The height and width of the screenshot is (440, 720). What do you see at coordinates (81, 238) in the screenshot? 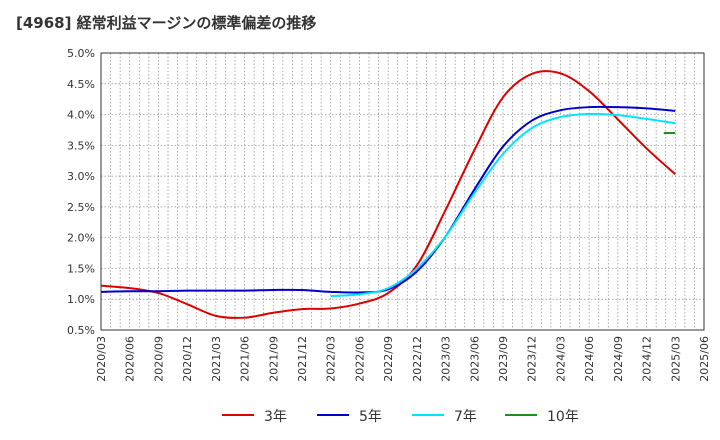
I see `y-tick-label: 2.0%` at bounding box center [81, 238].